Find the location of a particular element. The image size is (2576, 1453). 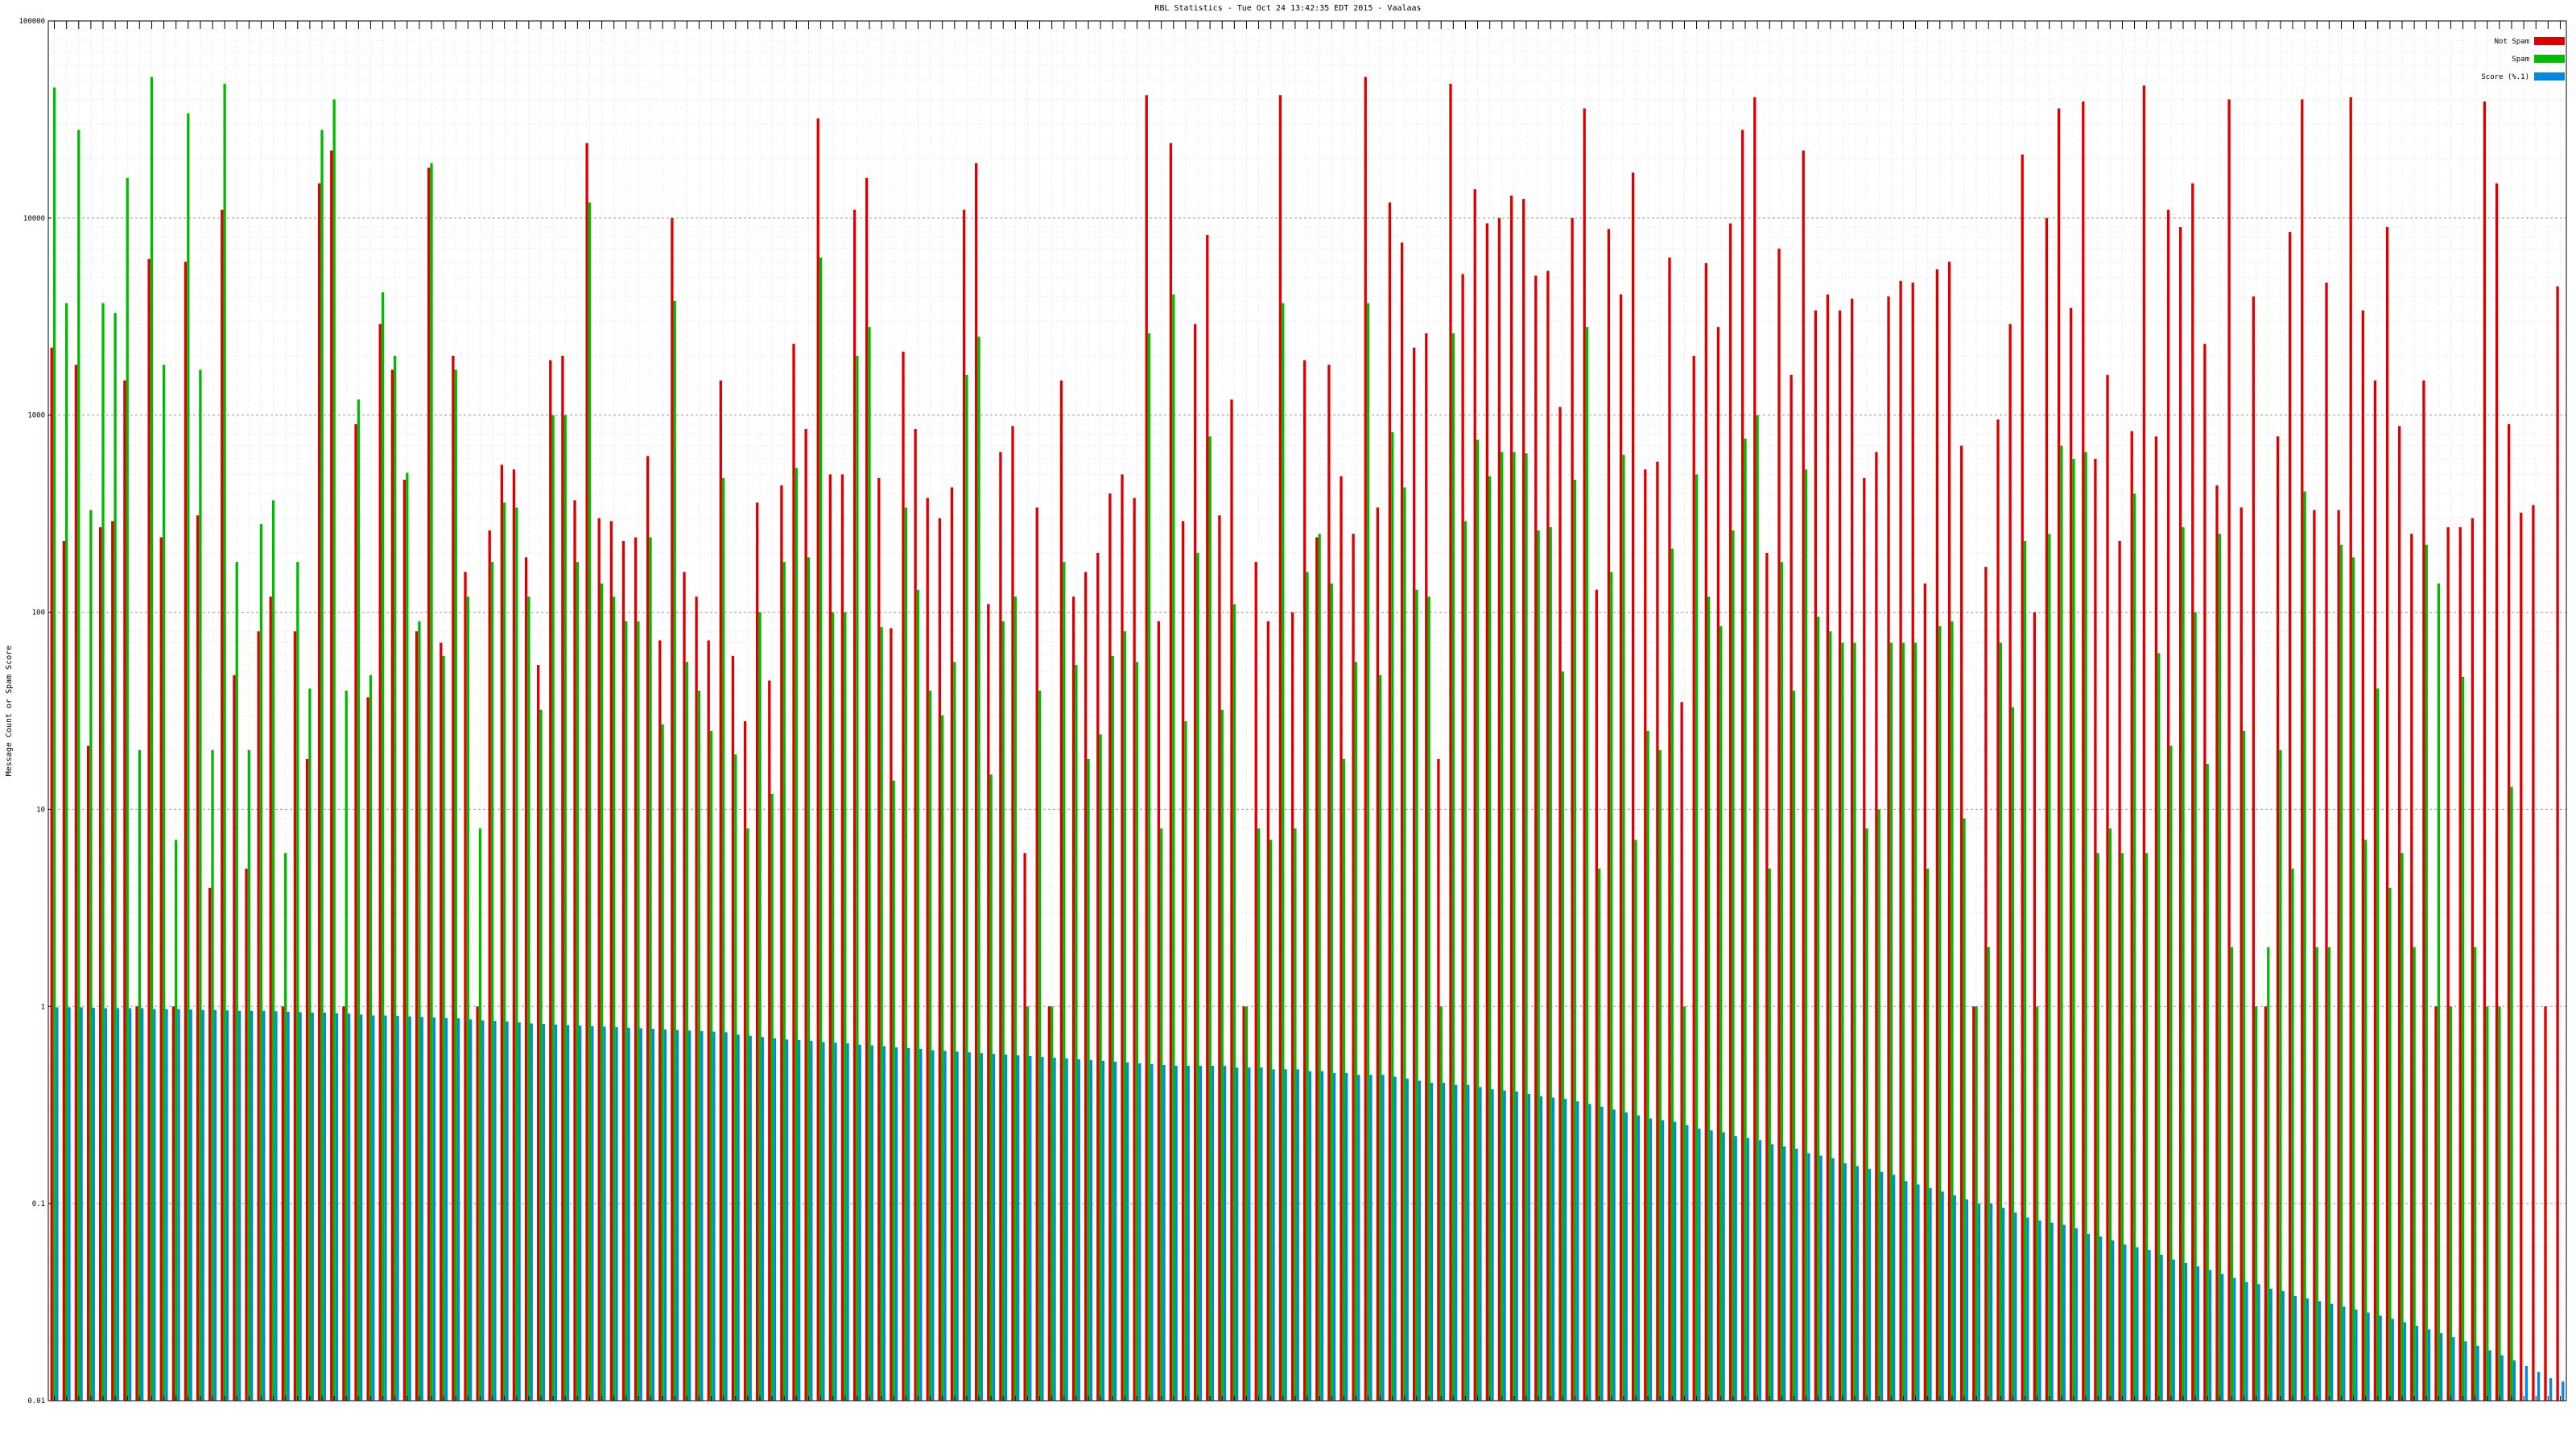

legend-swatch-not-spam is located at coordinates (2549, 41).